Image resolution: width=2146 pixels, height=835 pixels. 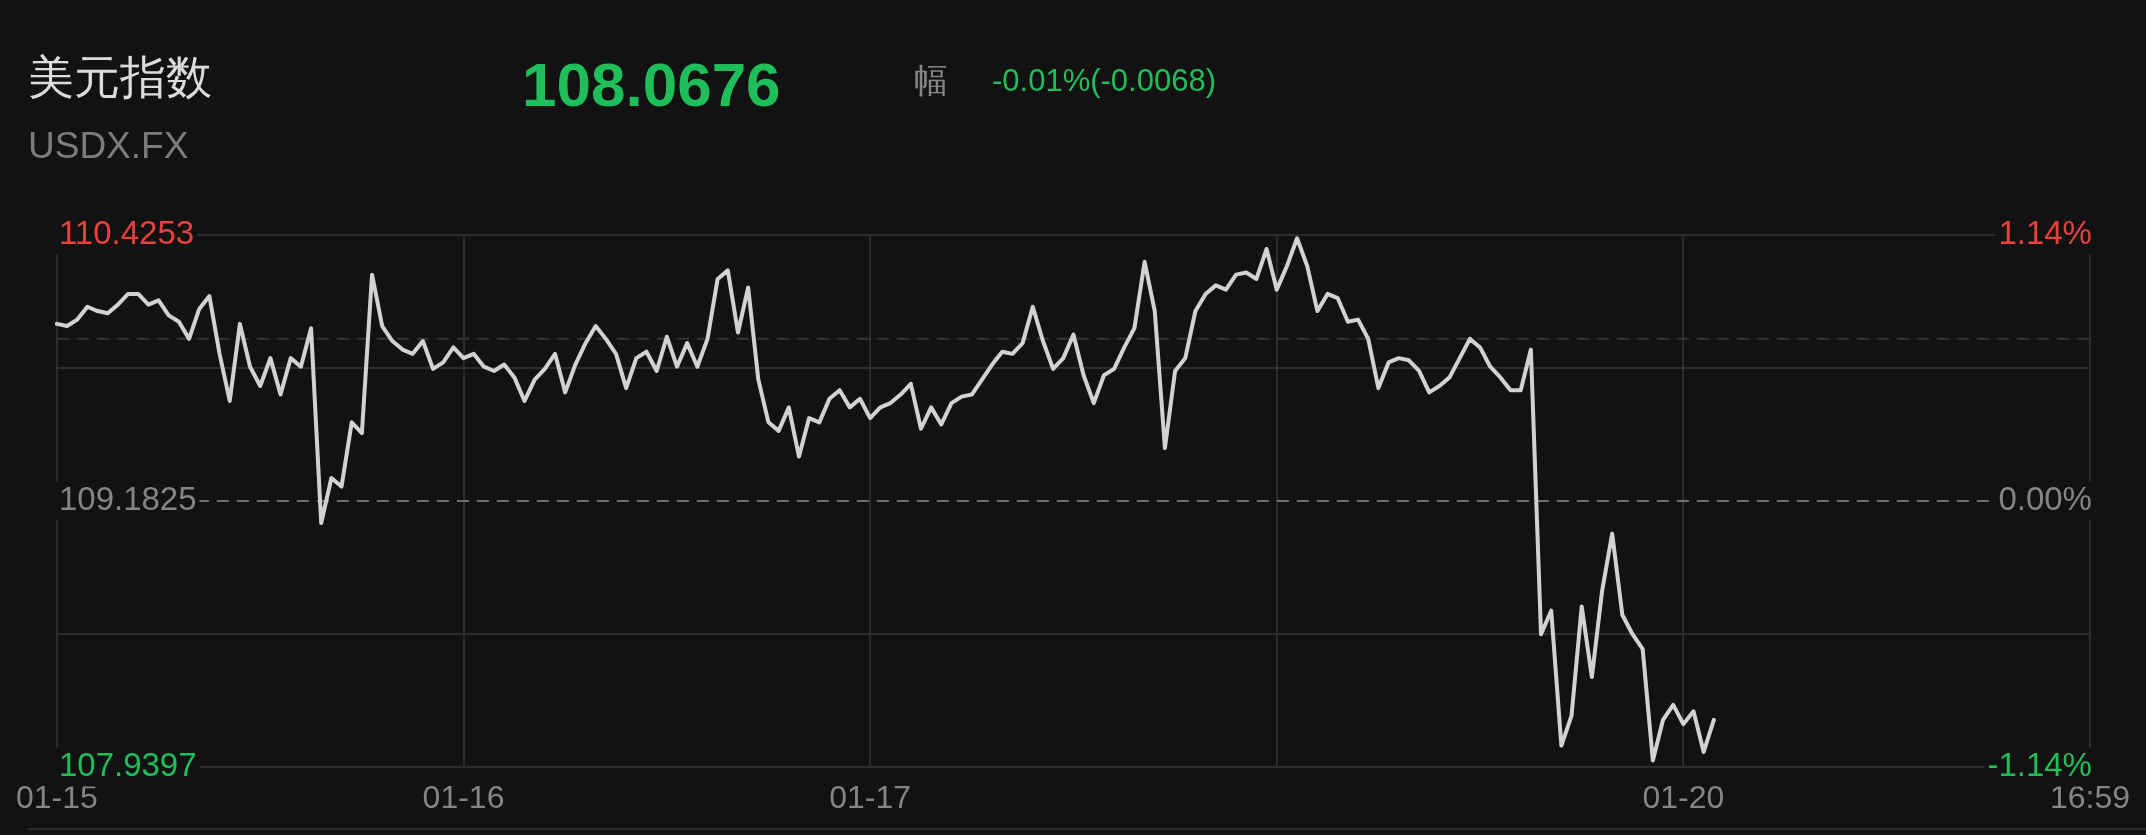 I want to click on chart-subtitle: USDX.FX, so click(x=108, y=145).